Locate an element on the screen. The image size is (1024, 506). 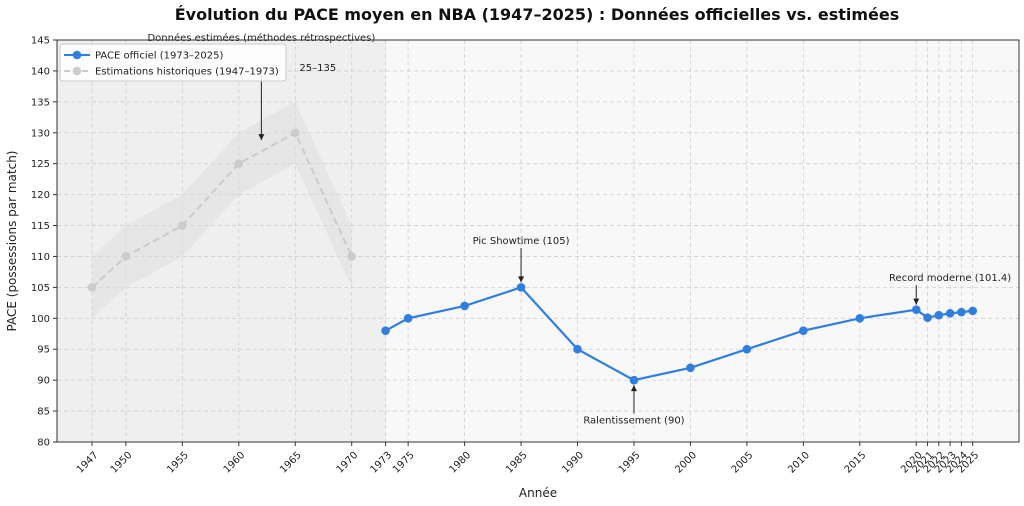
confidence-band-layer is located at coordinates (222, 210).